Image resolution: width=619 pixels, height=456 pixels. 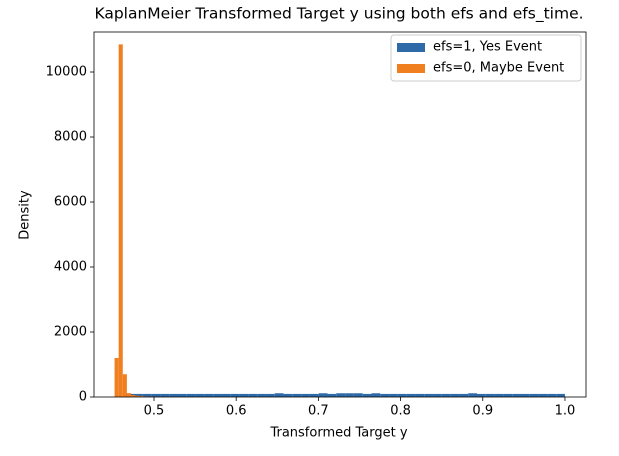 I want to click on legend-label: efs=0, Maybe Event, so click(x=498, y=68).